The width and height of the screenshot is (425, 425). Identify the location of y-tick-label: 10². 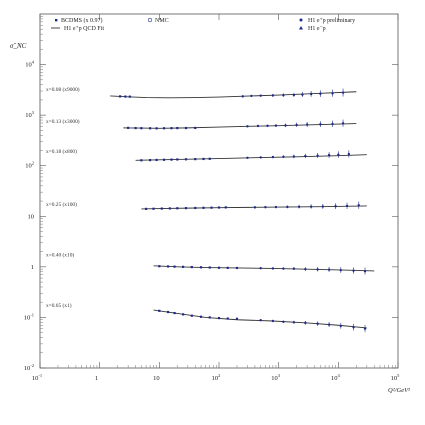
(29, 165).